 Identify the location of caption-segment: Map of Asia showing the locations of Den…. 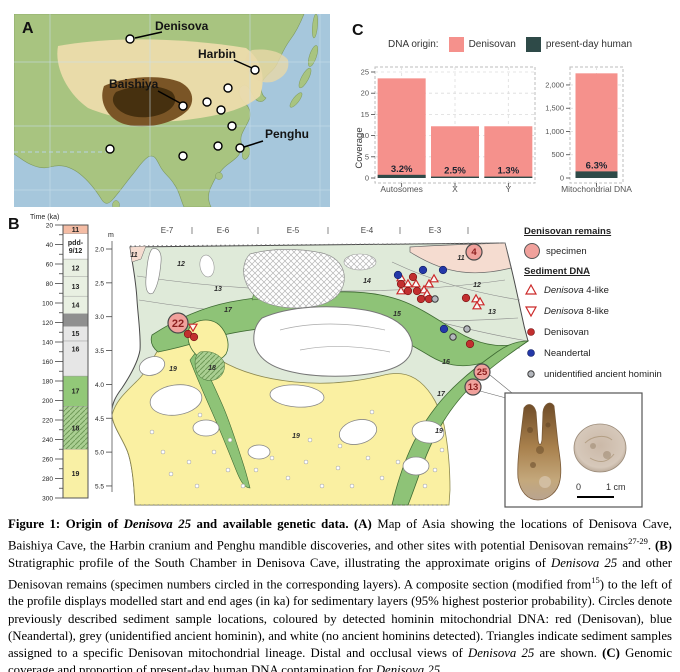
(340, 535).